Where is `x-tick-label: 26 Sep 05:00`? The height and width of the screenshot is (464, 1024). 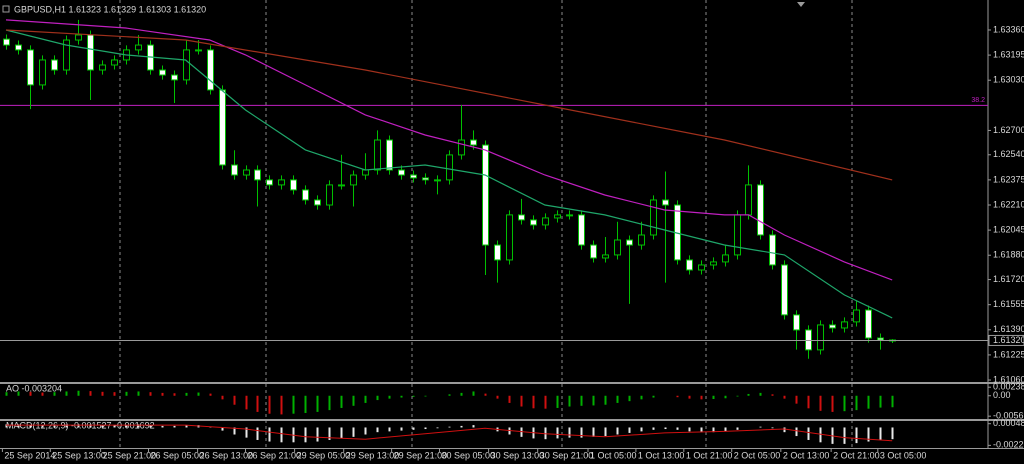
x-tick-label: 26 Sep 05:00 is located at coordinates (177, 455).